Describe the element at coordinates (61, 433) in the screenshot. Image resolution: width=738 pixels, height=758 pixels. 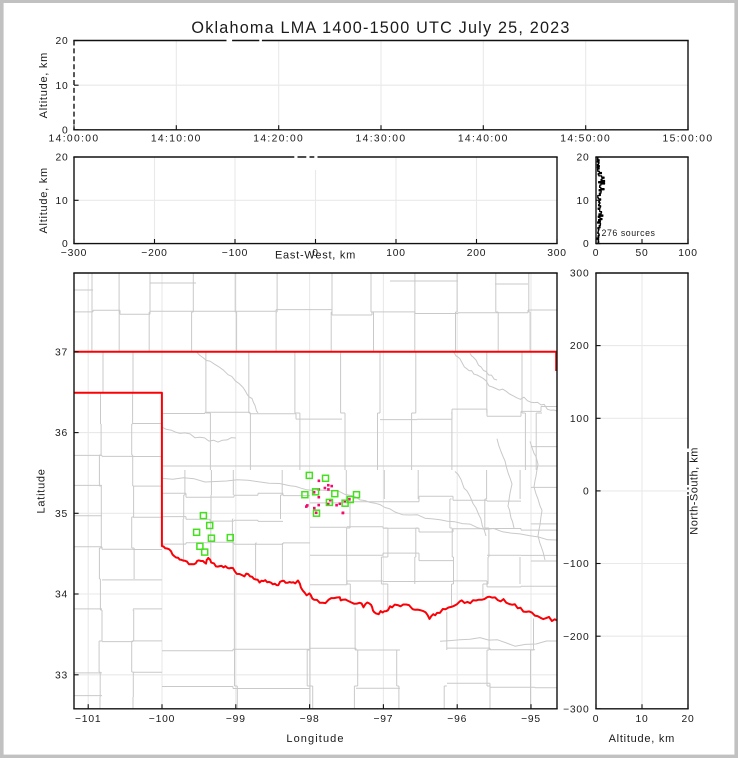
I see `svg-text: 36` at that location.